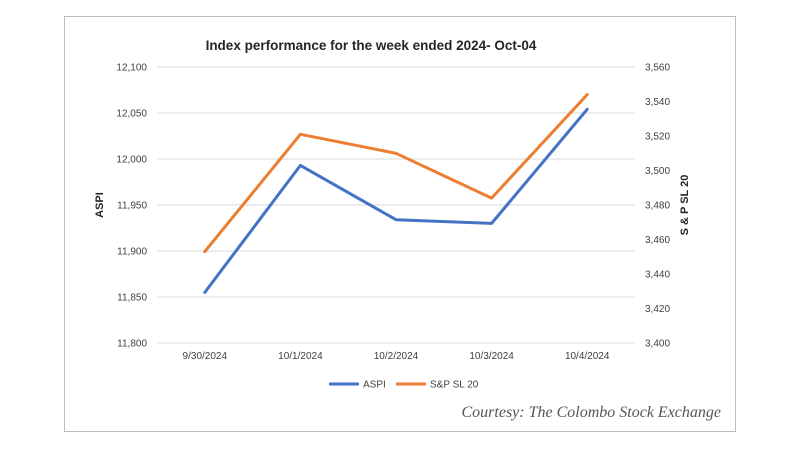 This screenshot has height=450, width=800. I want to click on y2-tick-label: 3,460, so click(657, 240).